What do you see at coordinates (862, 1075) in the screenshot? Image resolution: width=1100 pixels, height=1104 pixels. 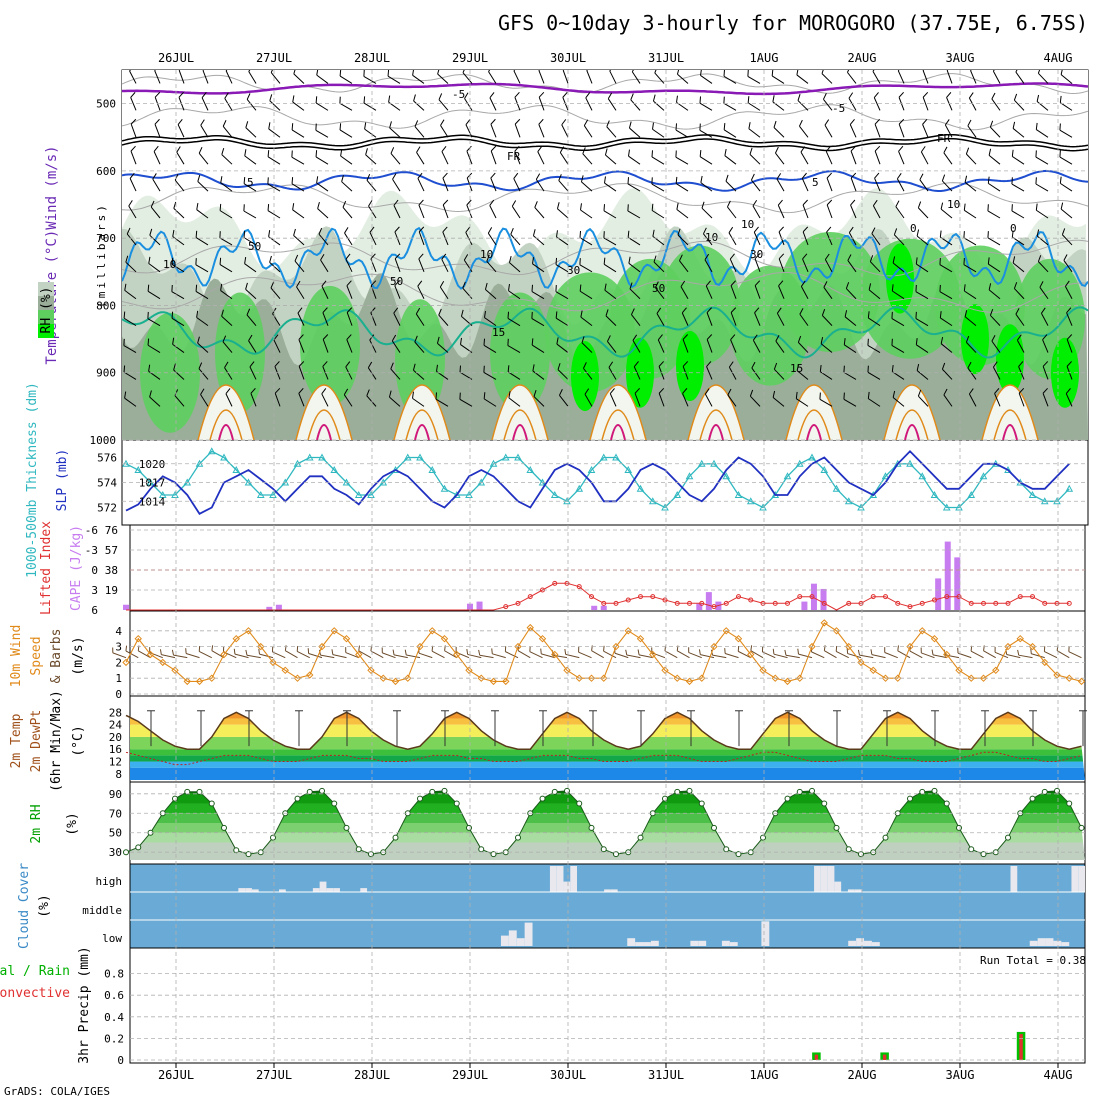 I see `bottom-date-label: 2AUG` at bounding box center [862, 1075].